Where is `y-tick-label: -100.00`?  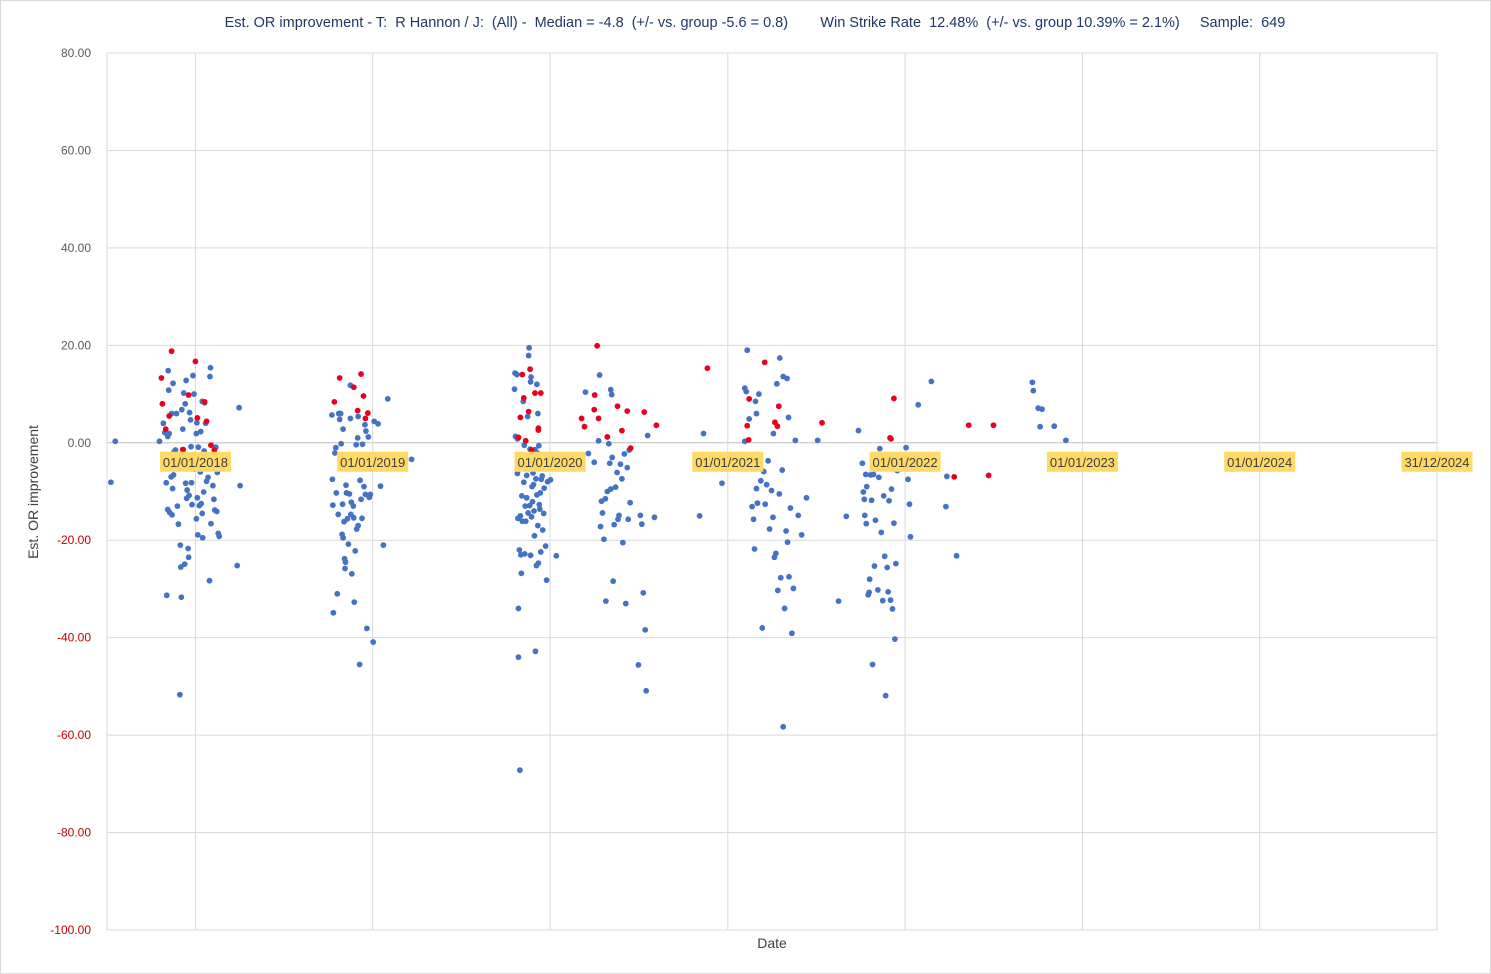
y-tick-label: -100.00 is located at coordinates (70, 930).